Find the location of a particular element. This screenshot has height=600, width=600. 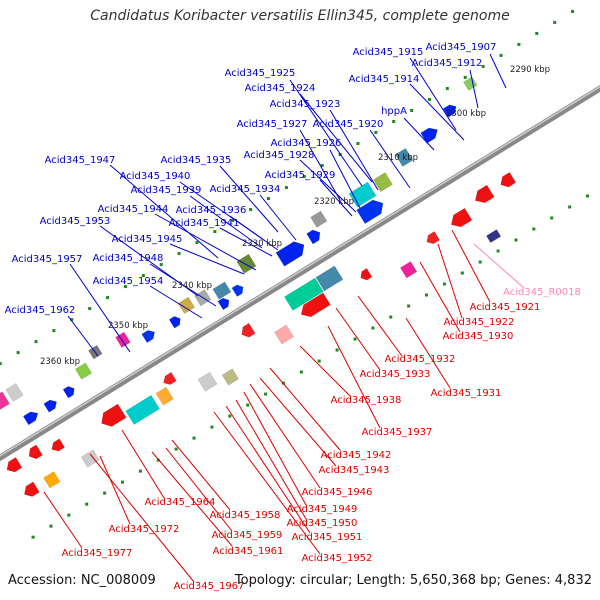

forward-gene-label: Acid345_1936 is located at coordinates (211, 210).